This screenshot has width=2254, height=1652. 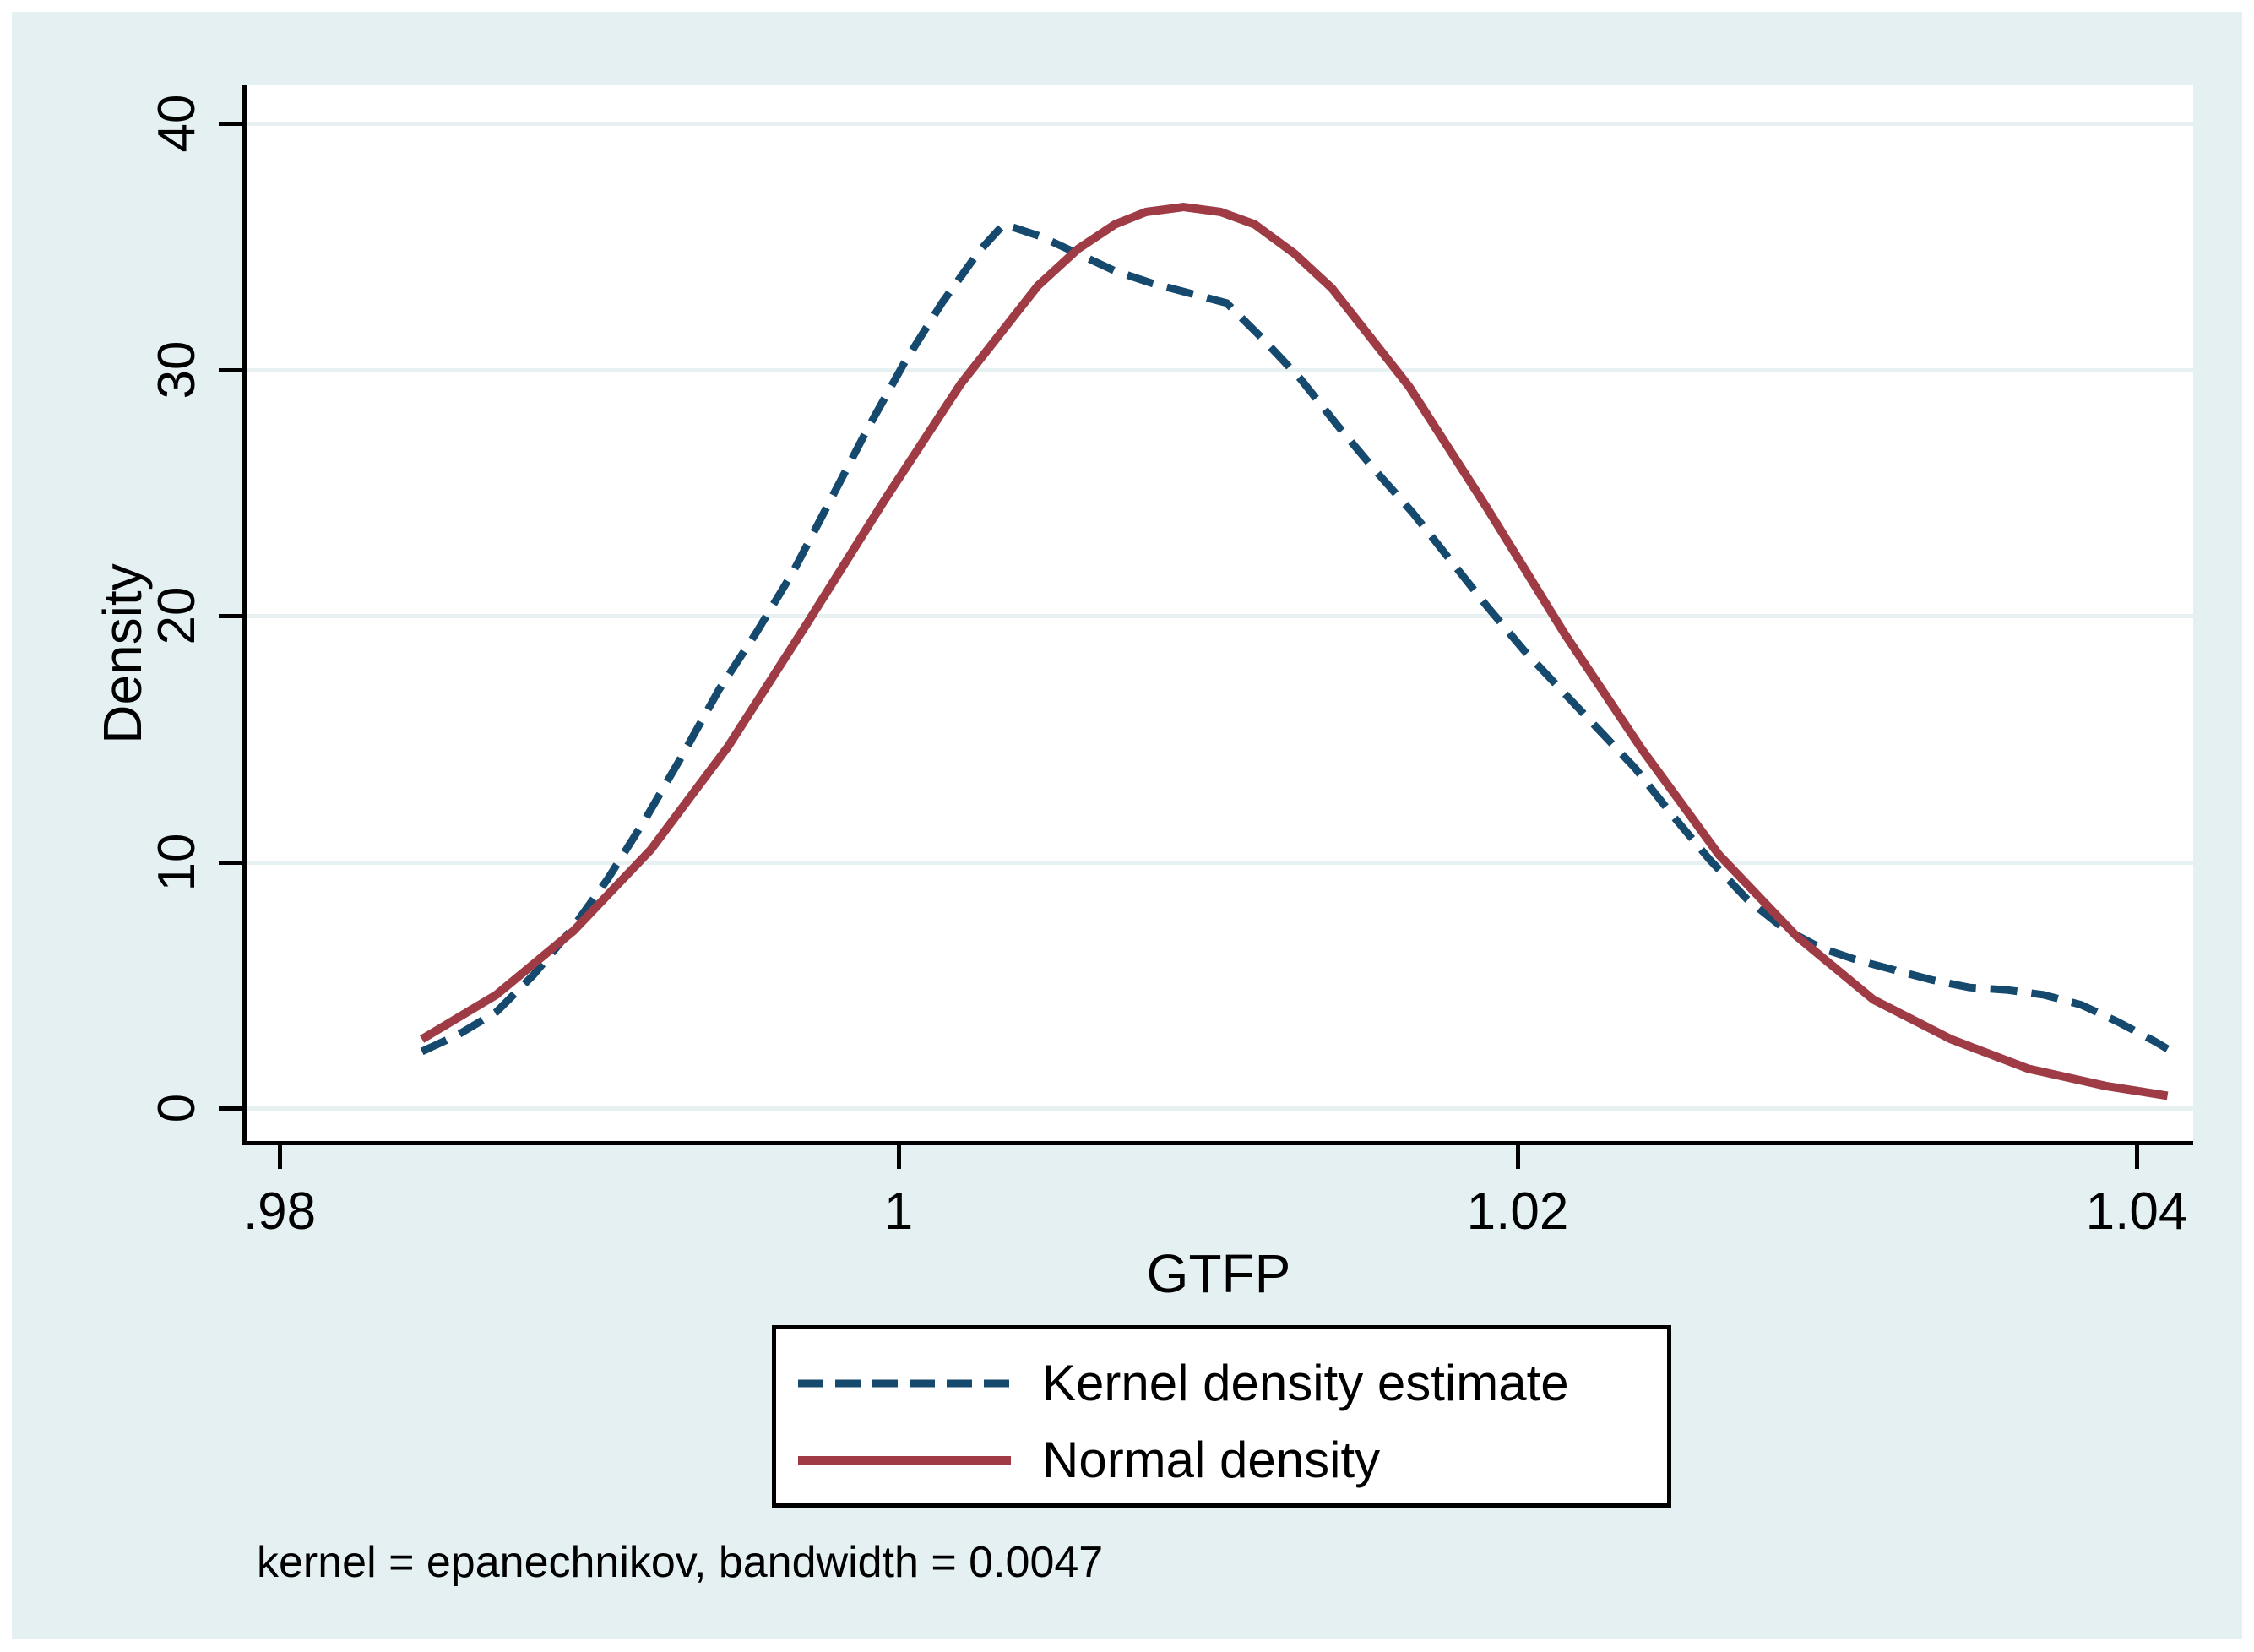 What do you see at coordinates (1517, 1211) in the screenshot?
I see `x-tick-label-1.02: 1.02` at bounding box center [1517, 1211].